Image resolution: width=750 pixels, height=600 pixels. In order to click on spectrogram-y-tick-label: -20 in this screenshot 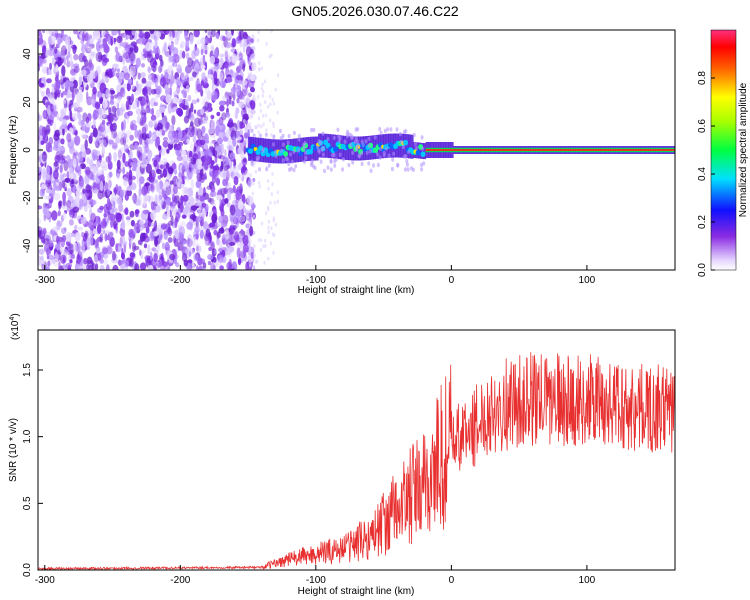, I will do `click(27, 197)`.